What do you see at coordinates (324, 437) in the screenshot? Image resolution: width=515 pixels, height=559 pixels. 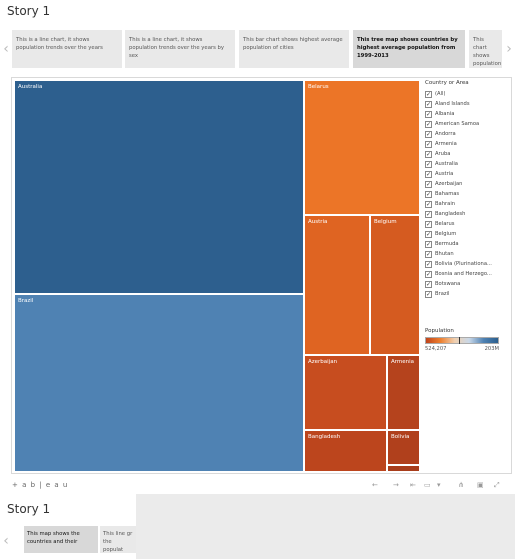 I see `cell-label: Bangladesh` at bounding box center [324, 437].